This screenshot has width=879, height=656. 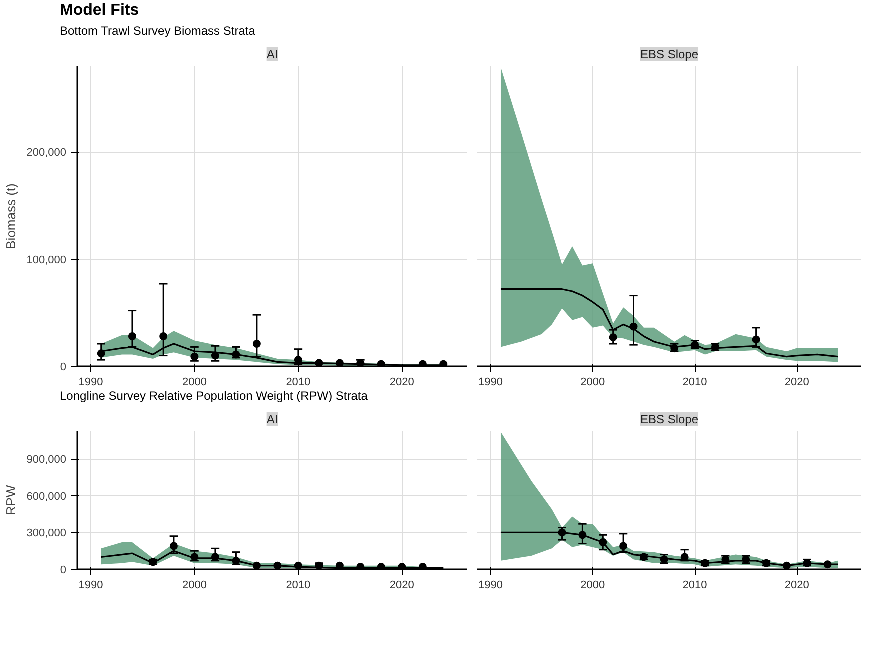 I want to click on y-tick-label: 900,000, so click(x=46, y=460).